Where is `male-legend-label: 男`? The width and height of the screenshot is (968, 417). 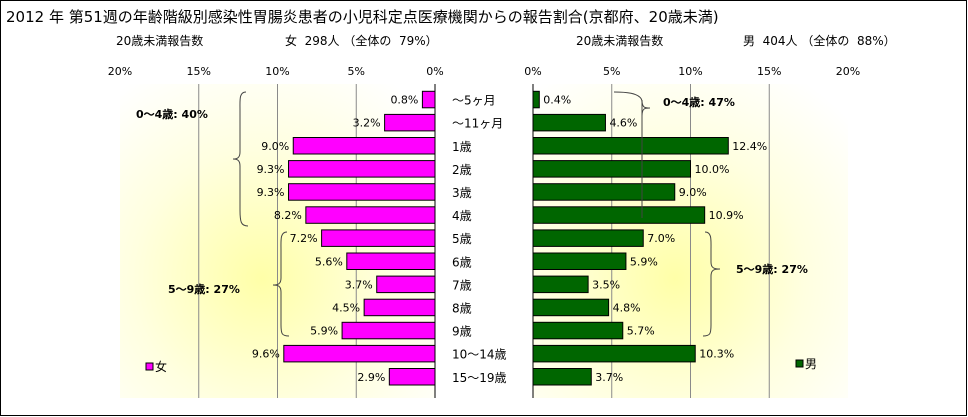 male-legend-label: 男 is located at coordinates (811, 364).